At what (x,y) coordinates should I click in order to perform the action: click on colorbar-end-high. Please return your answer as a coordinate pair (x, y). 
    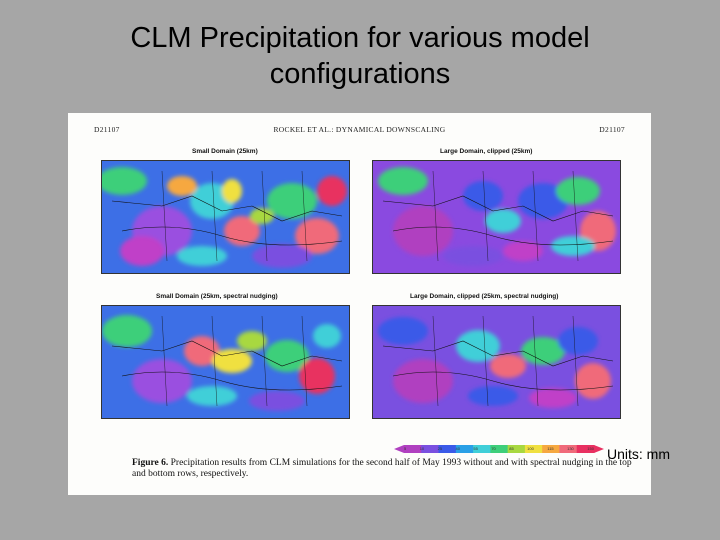
    Looking at the image, I should click on (599, 449).